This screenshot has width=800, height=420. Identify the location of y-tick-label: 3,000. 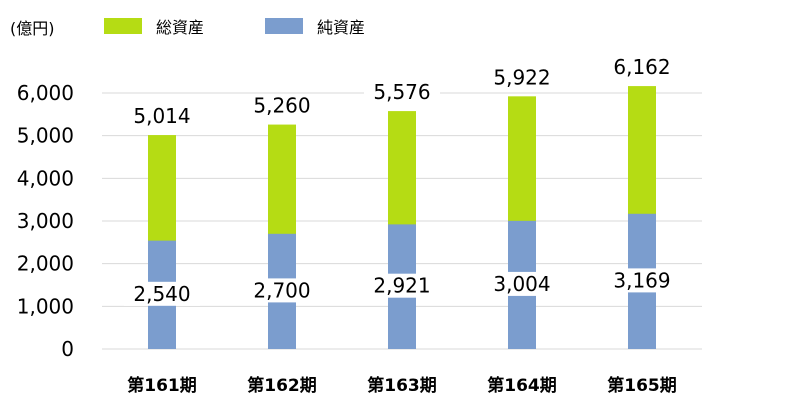
(45, 221).